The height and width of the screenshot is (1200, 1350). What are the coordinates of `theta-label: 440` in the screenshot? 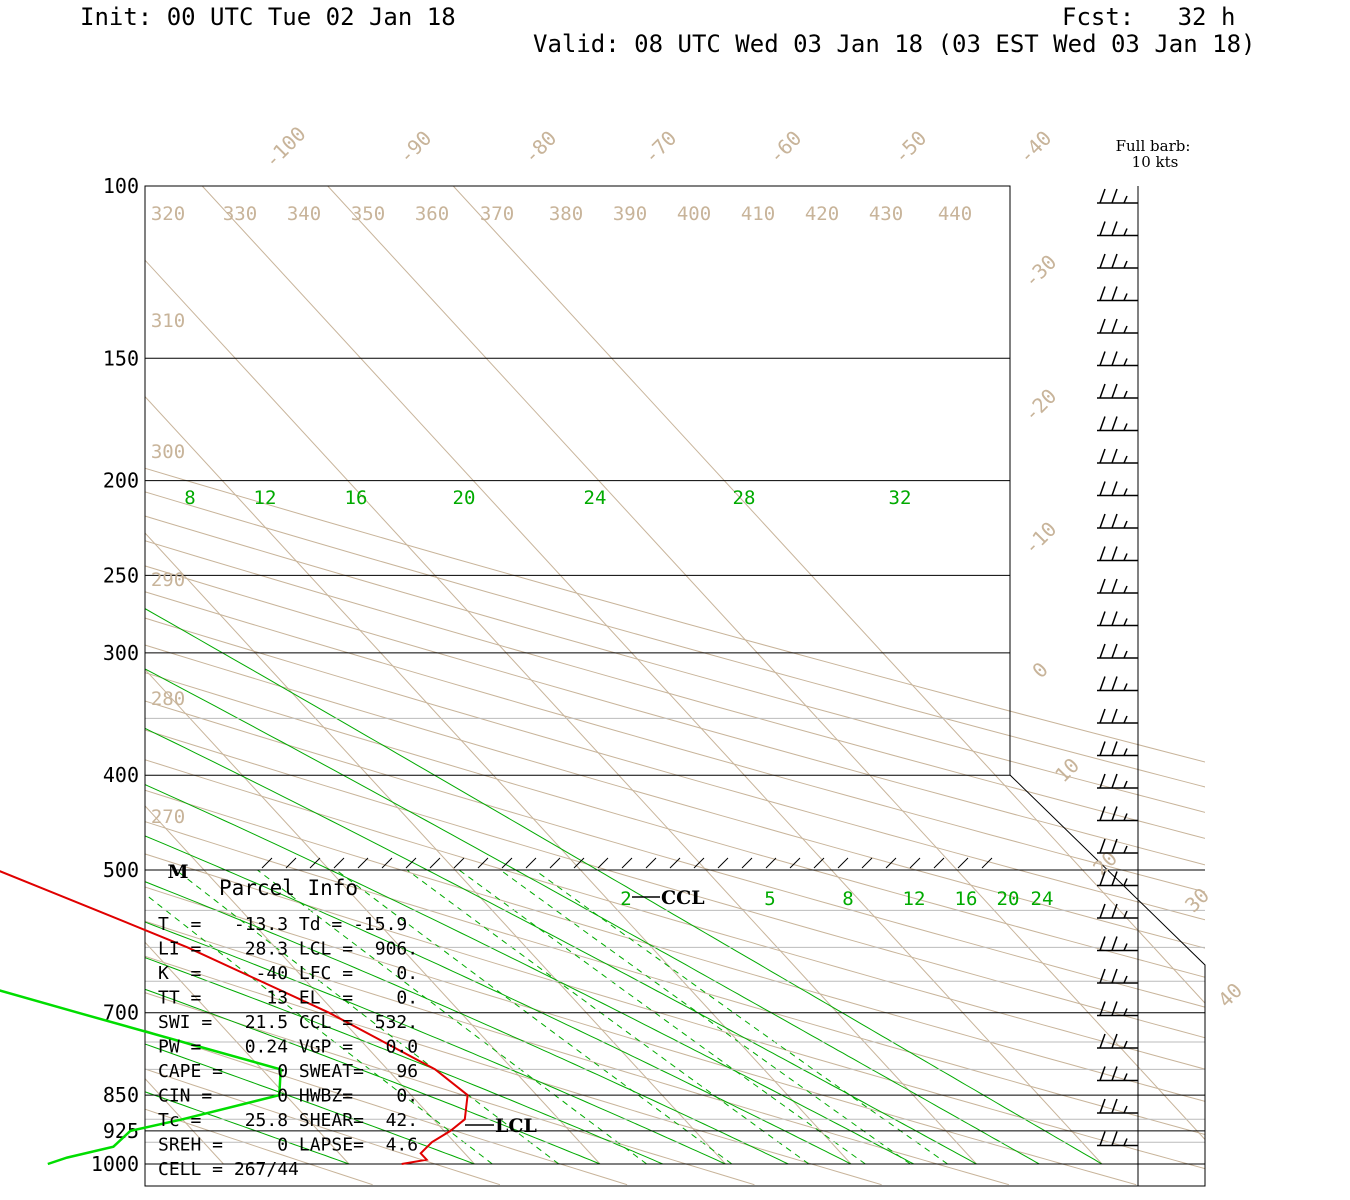 It's located at (955, 214).